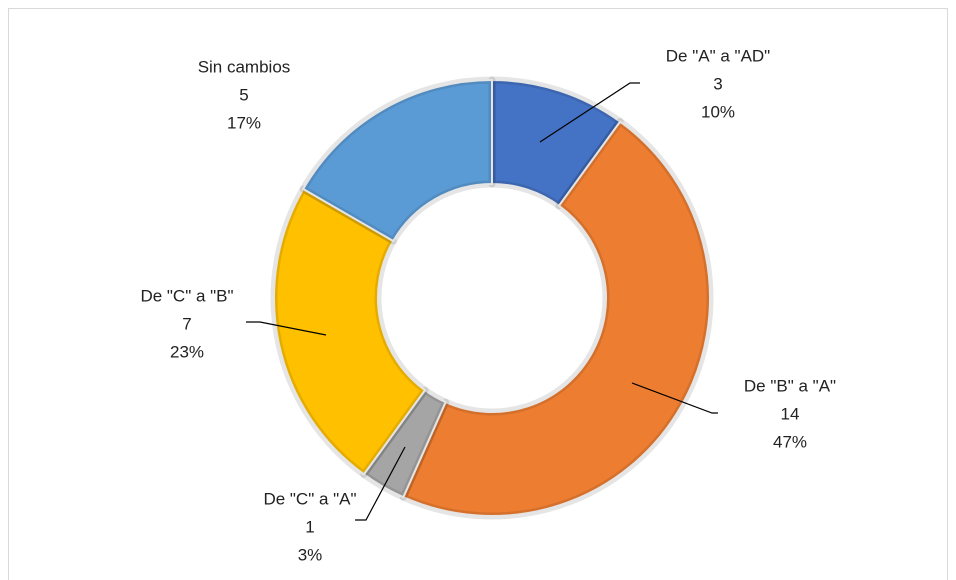  What do you see at coordinates (790, 441) in the screenshot?
I see `percentage-label: 47%` at bounding box center [790, 441].